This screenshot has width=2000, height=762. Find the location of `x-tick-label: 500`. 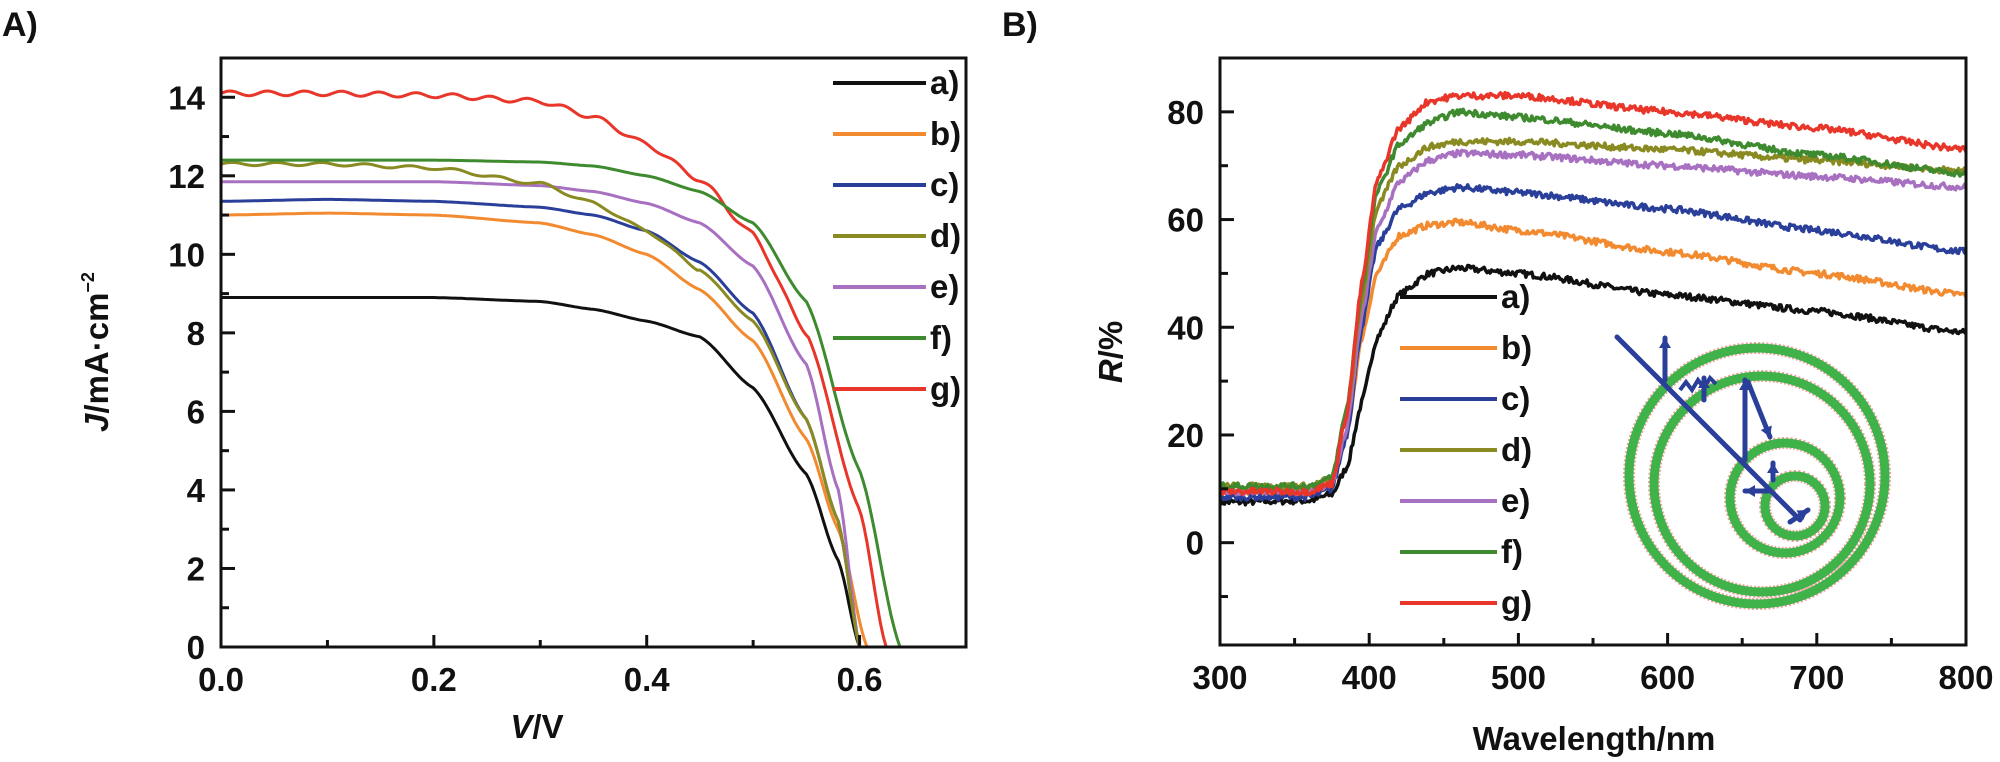

x-tick-label: 500 is located at coordinates (1518, 677).